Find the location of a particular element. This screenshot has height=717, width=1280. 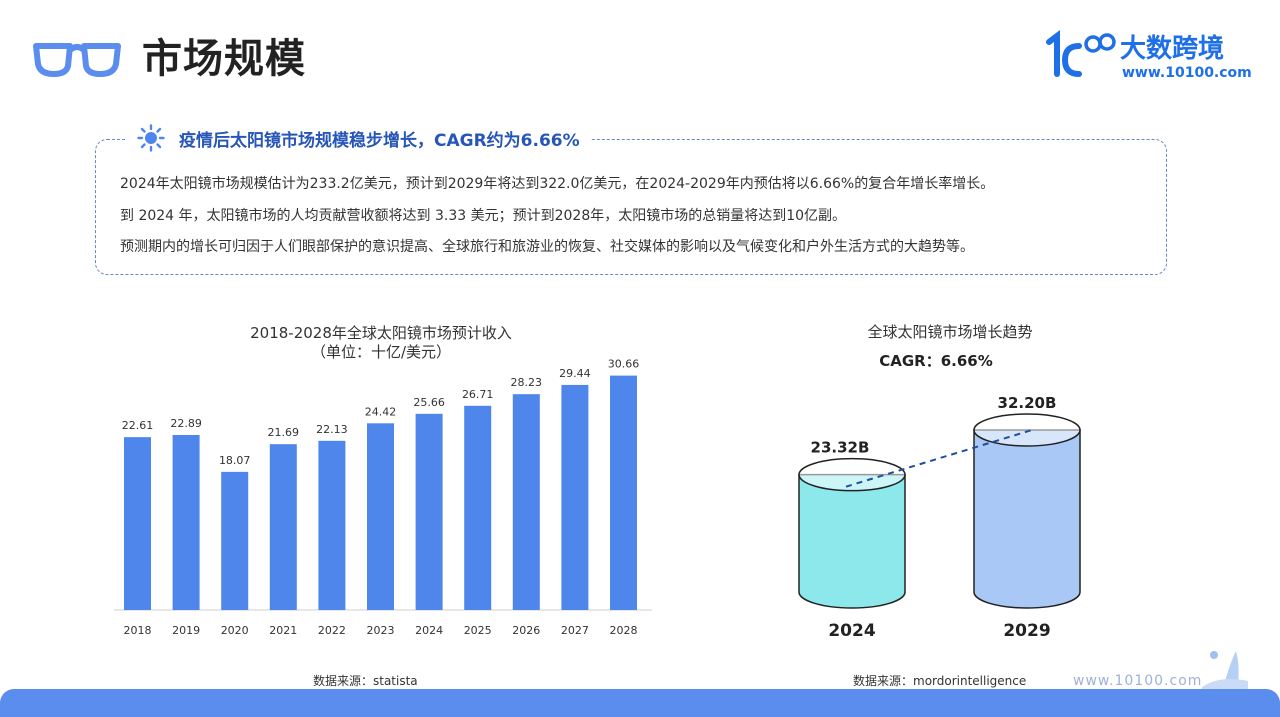

brand-name: 大数跨境 is located at coordinates (1172, 49).